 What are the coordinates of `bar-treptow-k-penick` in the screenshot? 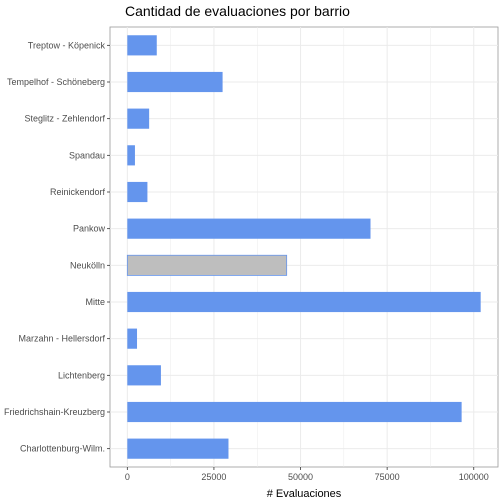 It's located at (142, 45).